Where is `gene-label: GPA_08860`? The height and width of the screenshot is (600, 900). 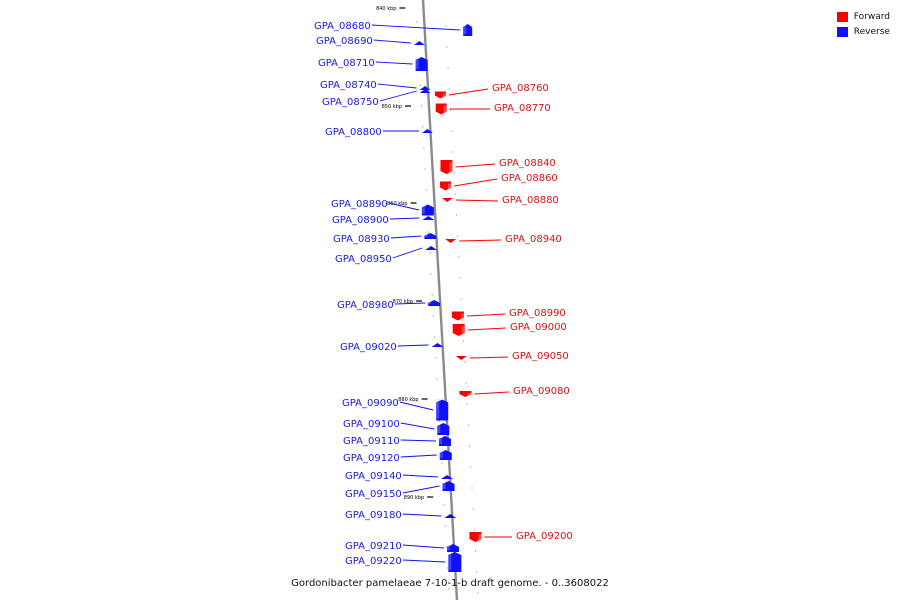 gene-label: GPA_08860 is located at coordinates (529, 178).